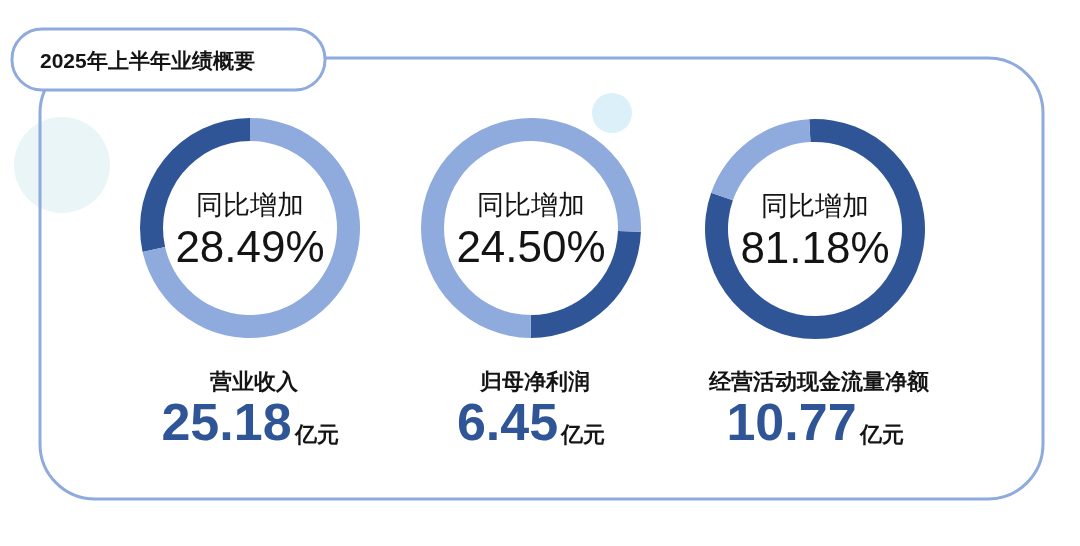 The width and height of the screenshot is (1080, 546). Describe the element at coordinates (250, 246) in the screenshot. I see `text: 28.49%` at that location.